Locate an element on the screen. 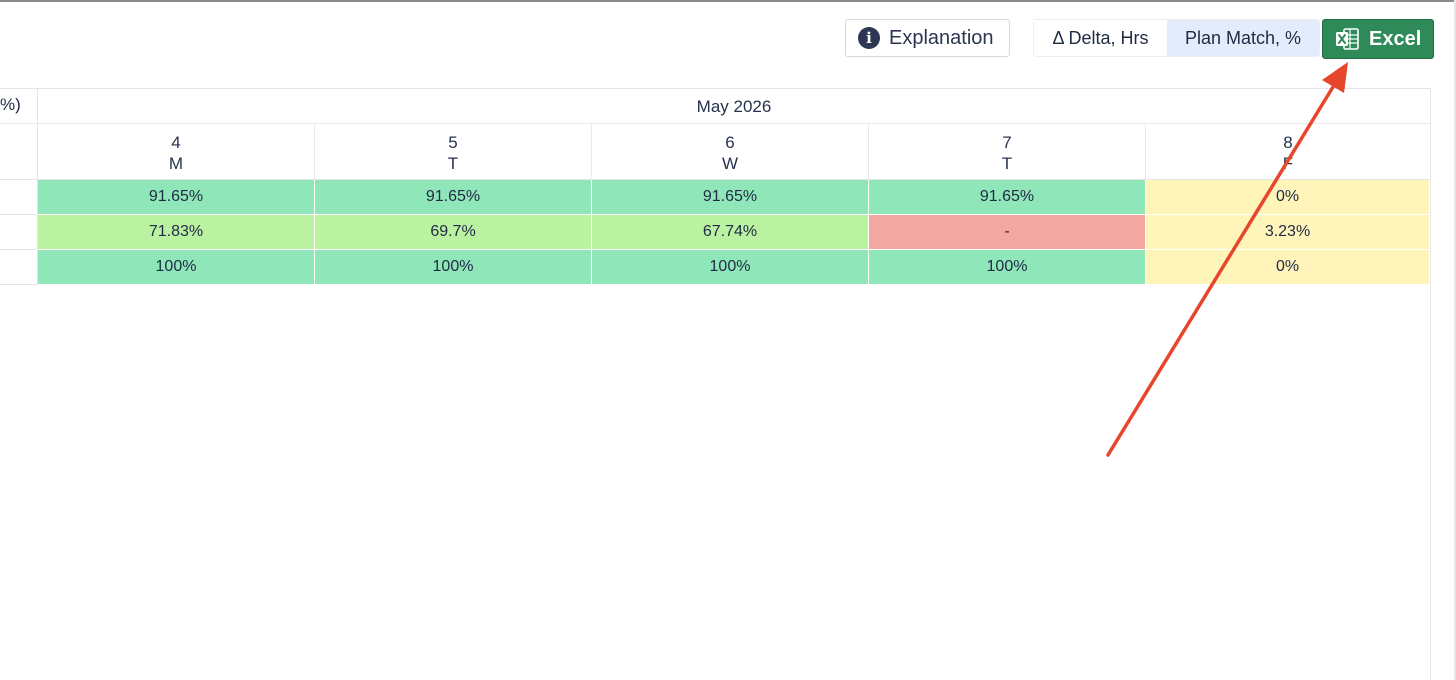 The height and width of the screenshot is (680, 1456). view-mode-toggle: Δ Delta, Hrs Plan Match, % is located at coordinates (1176, 38).